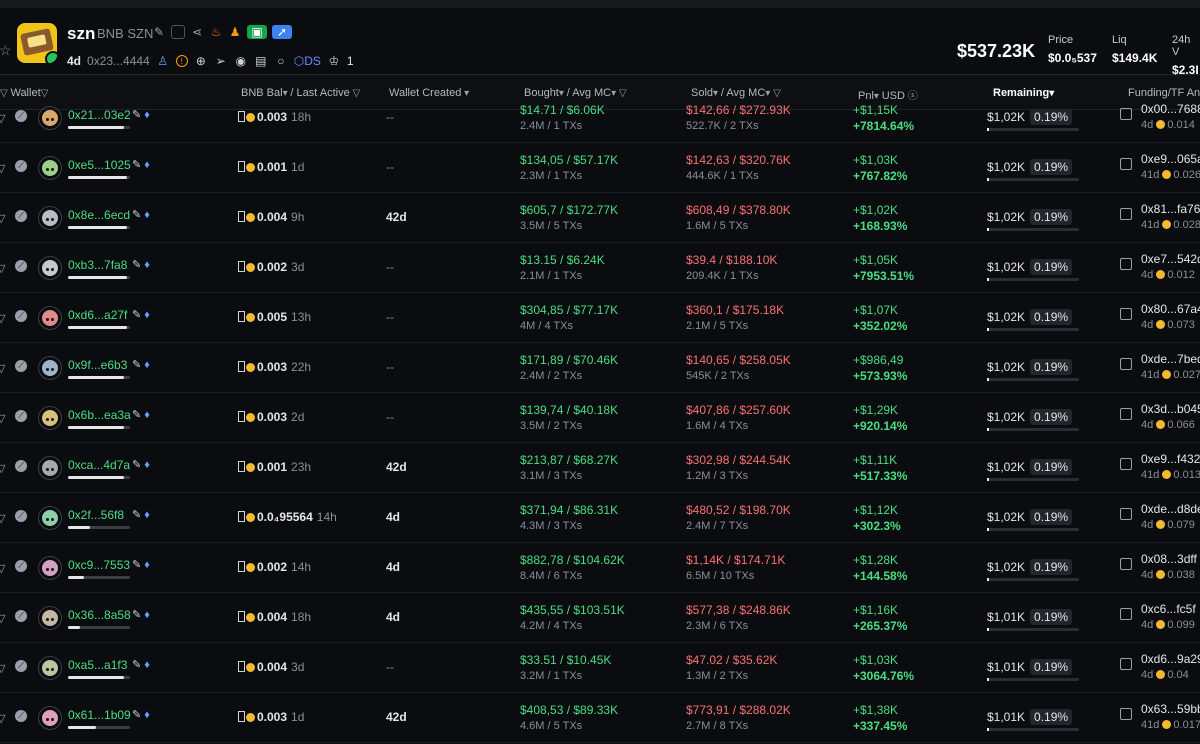 Image resolution: width=1200 pixels, height=744 pixels. Describe the element at coordinates (1024, 93) in the screenshot. I see `col-remaining: Remaining▾` at that location.